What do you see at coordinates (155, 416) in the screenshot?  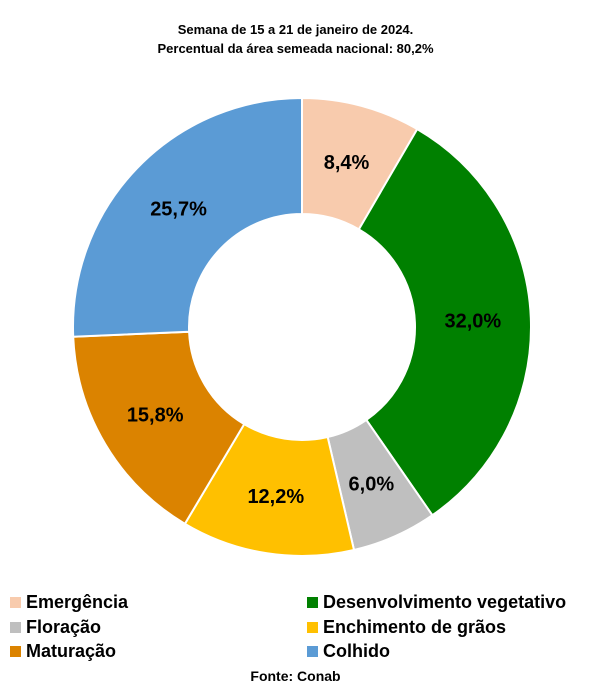 I see `slice-label-maturacao: 15,8%` at bounding box center [155, 416].